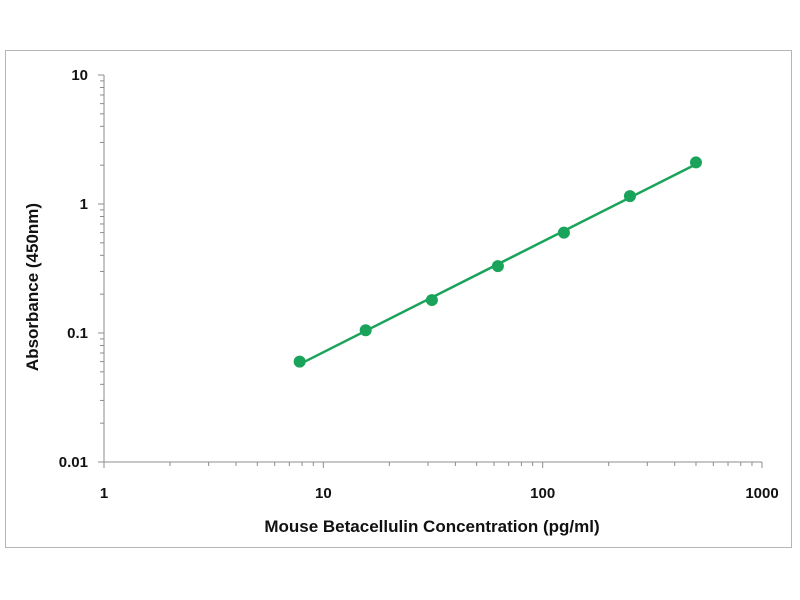 The width and height of the screenshot is (800, 600). I want to click on x-tick-label: 1, so click(104, 493).